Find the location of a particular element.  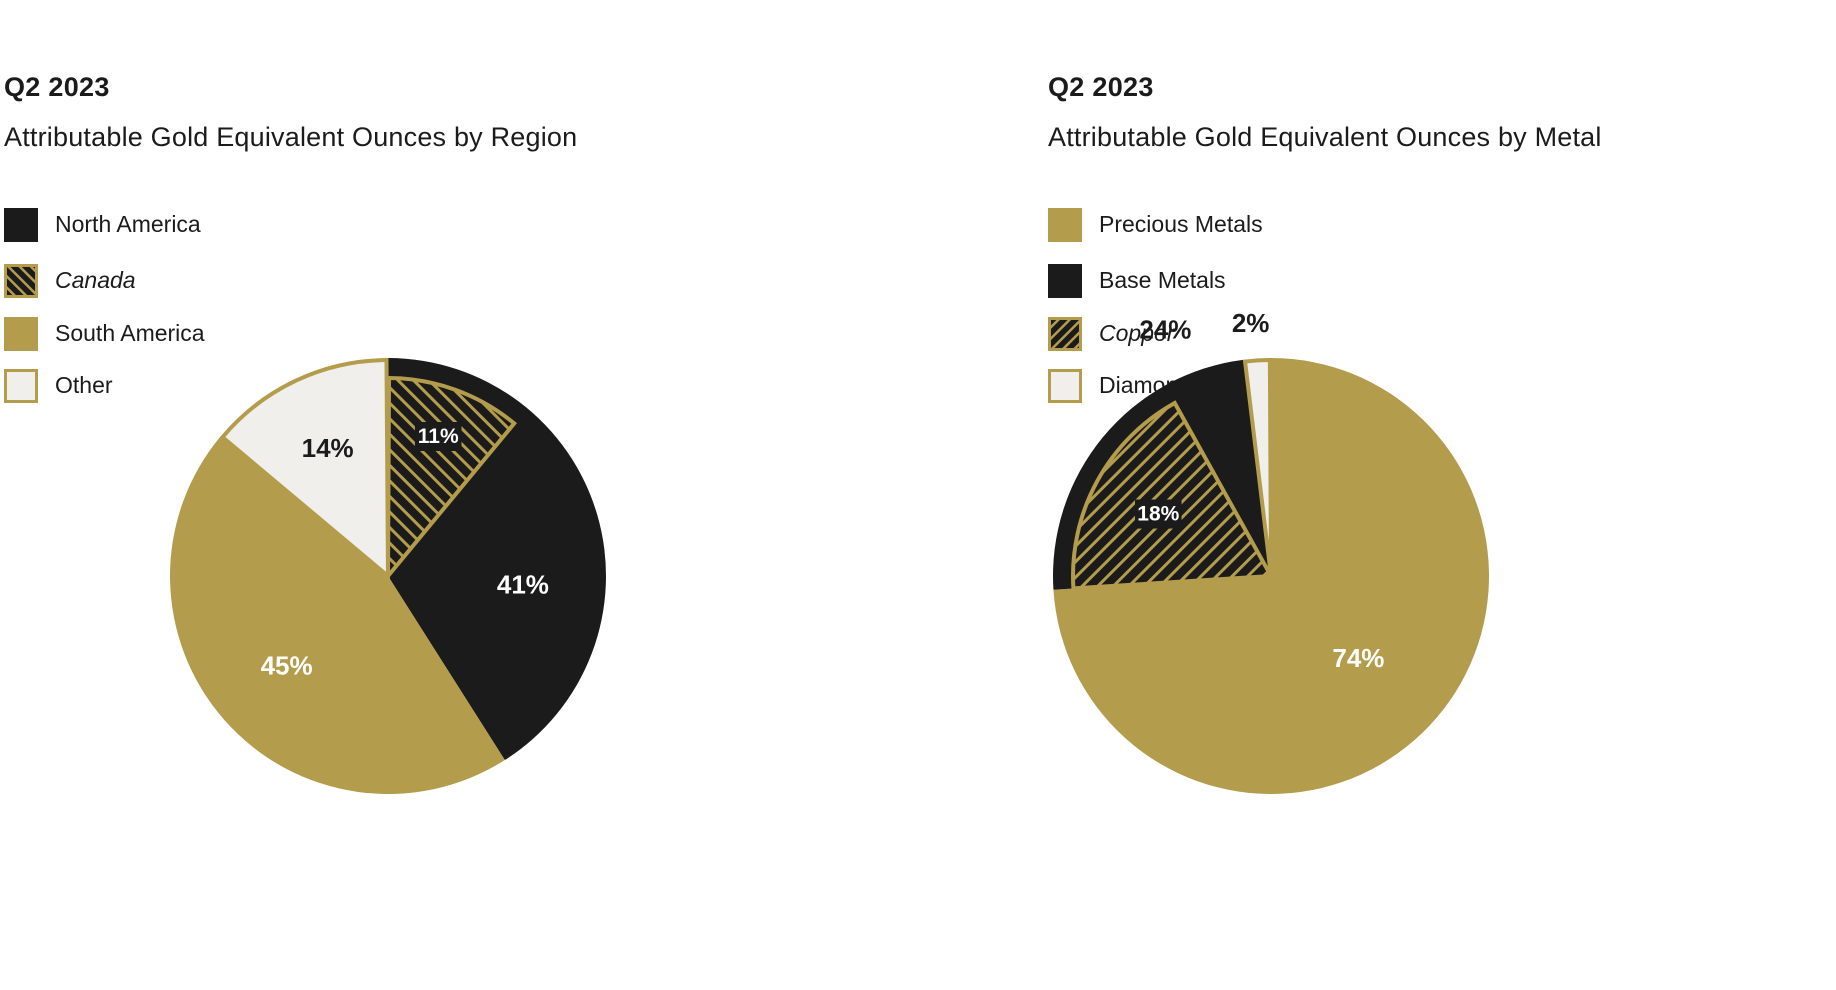

swatch-other is located at coordinates (21, 386).